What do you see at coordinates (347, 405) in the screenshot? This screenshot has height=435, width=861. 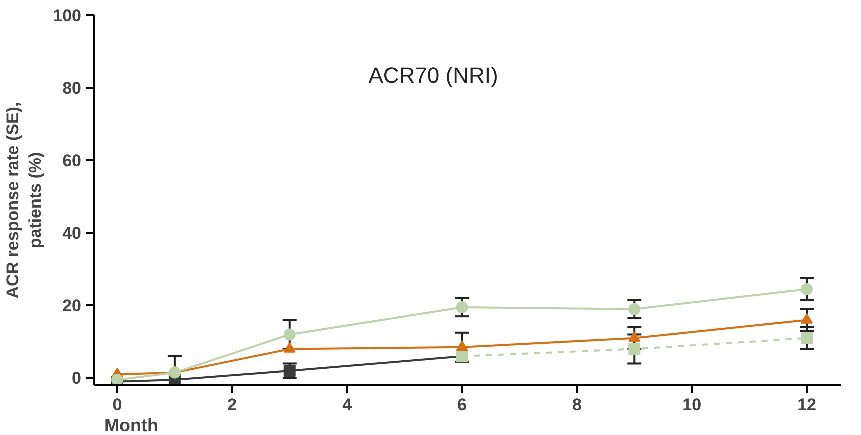 I see `x-tick-label: 4` at bounding box center [347, 405].